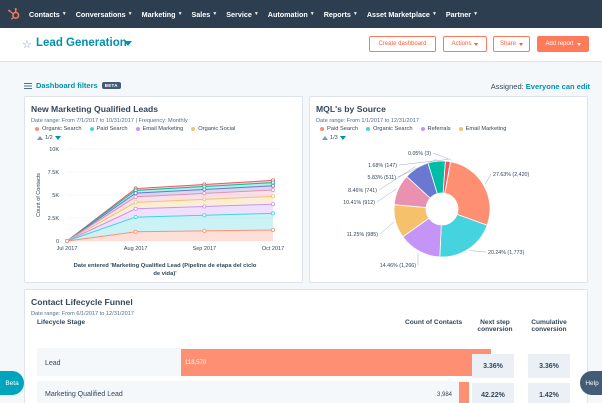 The width and height of the screenshot is (602, 403). Describe the element at coordinates (67, 85) in the screenshot. I see `filters-label: Dashboard filters` at that location.